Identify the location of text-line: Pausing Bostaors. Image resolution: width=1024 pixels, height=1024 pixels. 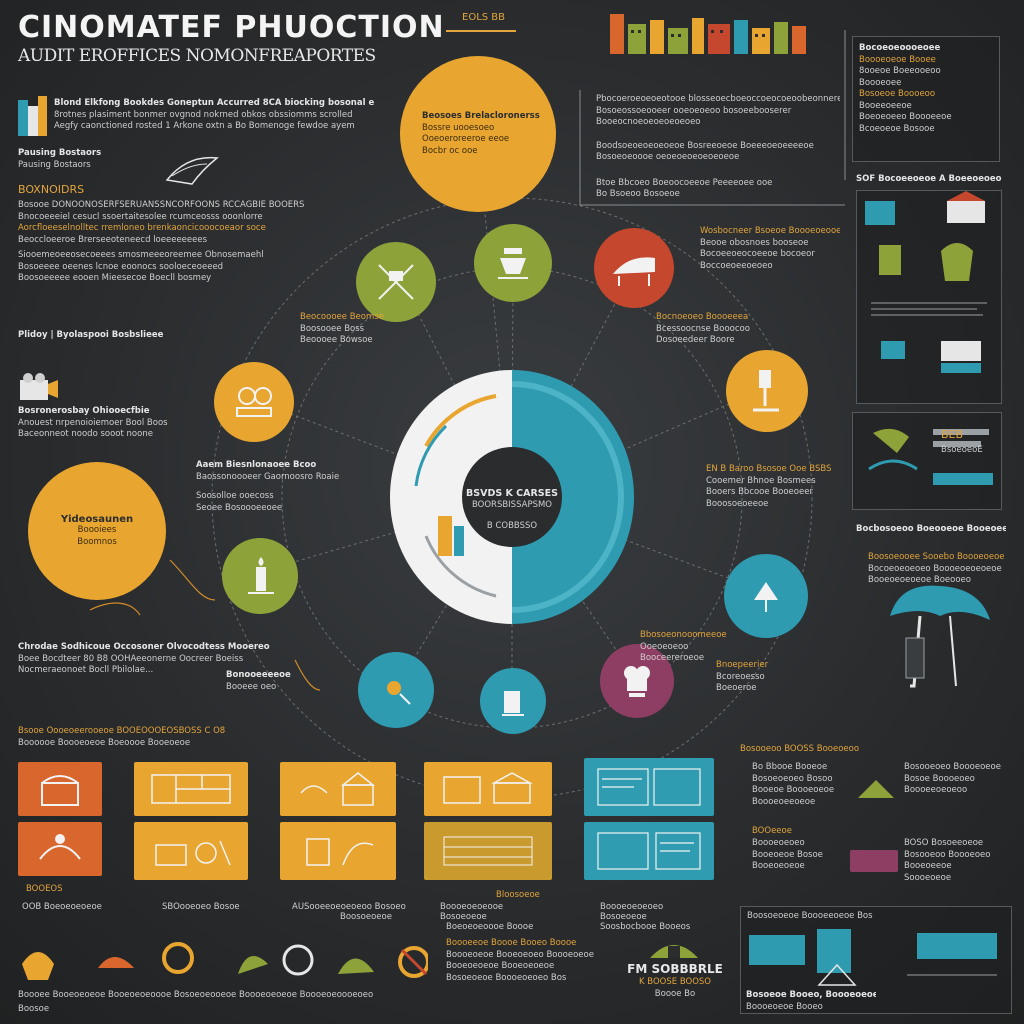
(54, 164).